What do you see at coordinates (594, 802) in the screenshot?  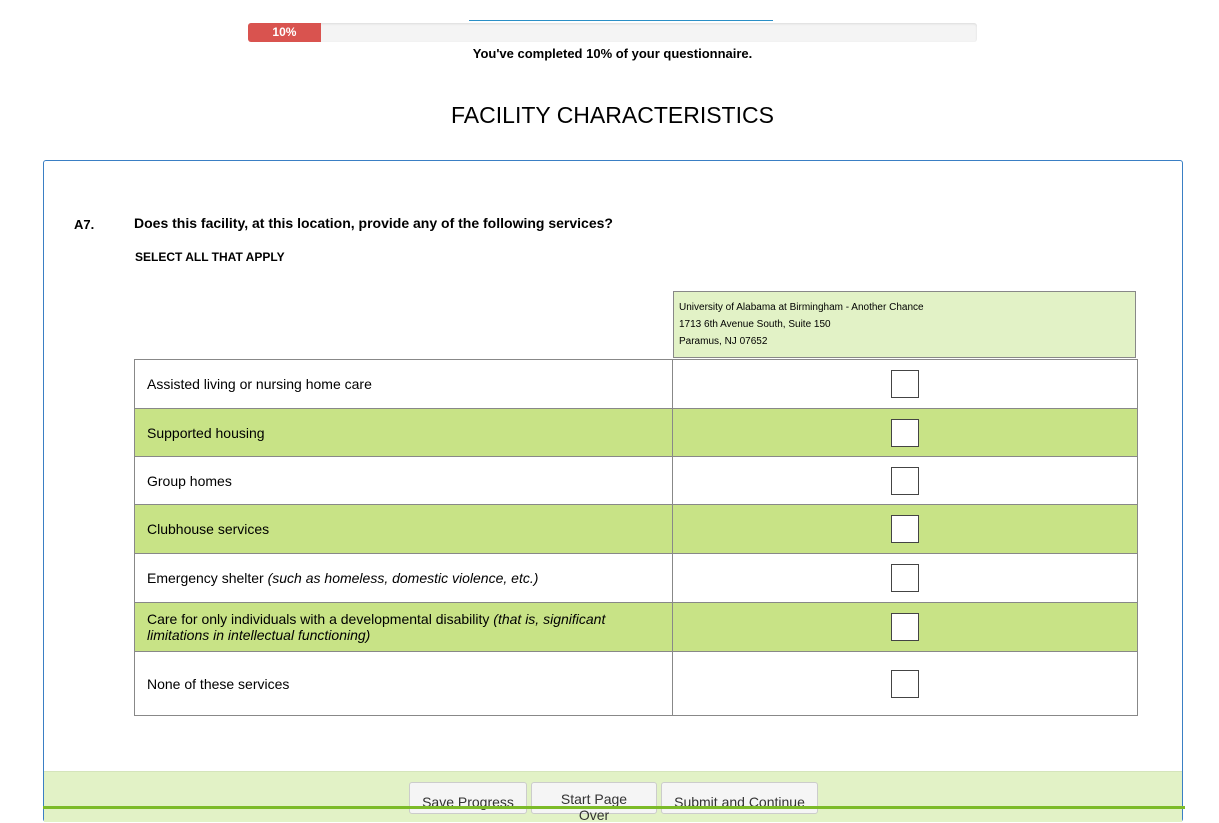 I see `start-page-over-button: Start Page Over` at bounding box center [594, 802].